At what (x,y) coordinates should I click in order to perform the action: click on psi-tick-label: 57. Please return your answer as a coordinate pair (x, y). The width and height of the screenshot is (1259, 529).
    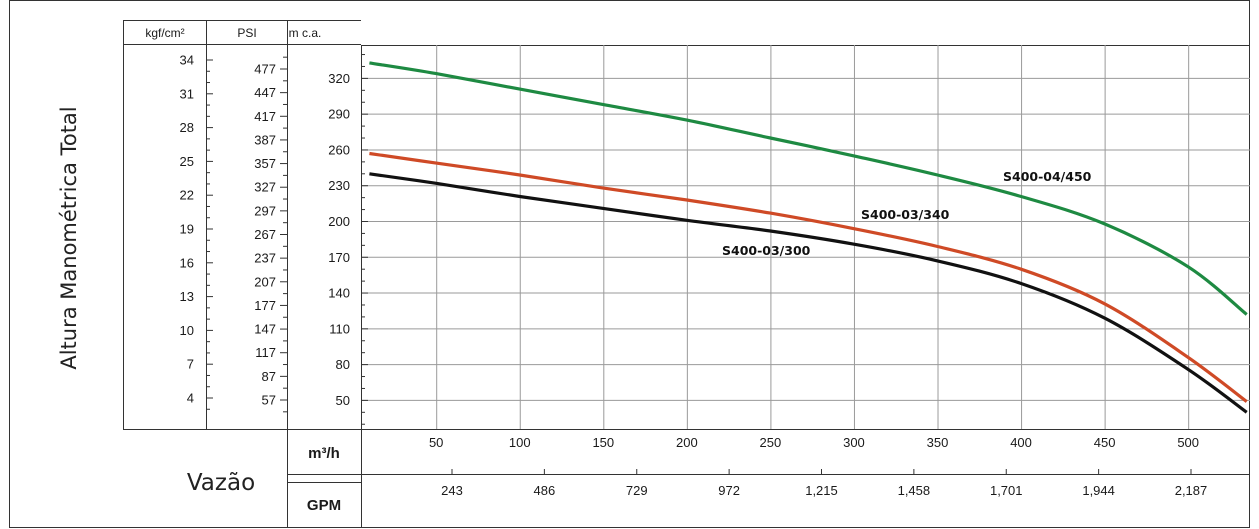
    Looking at the image, I should click on (269, 400).